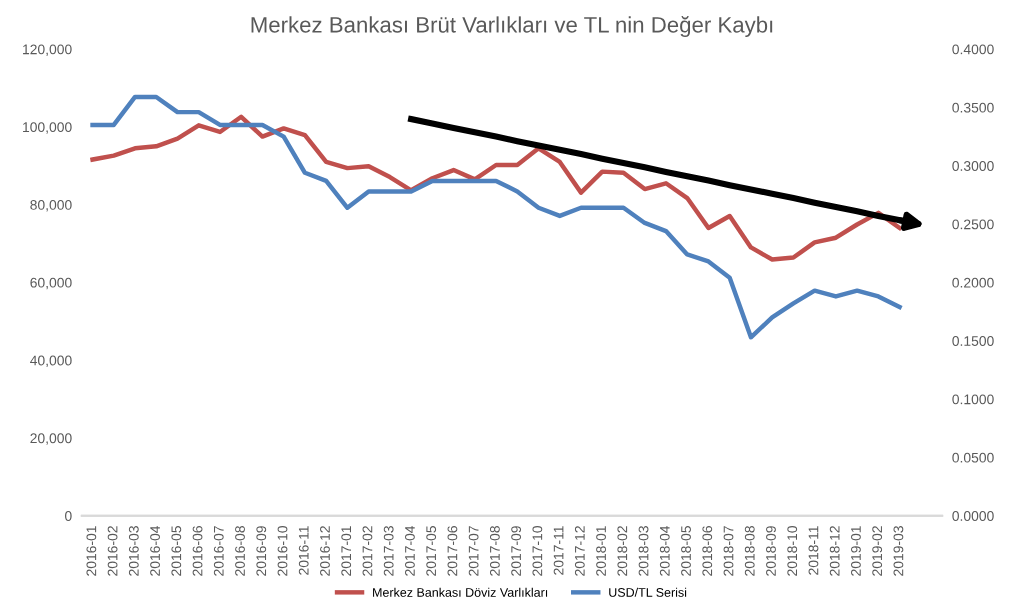 The height and width of the screenshot is (614, 1024). I want to click on chart-title: Merkez Bankası Brüt Varlıkları ve TL nin Değer Kaybı, so click(512, 27).